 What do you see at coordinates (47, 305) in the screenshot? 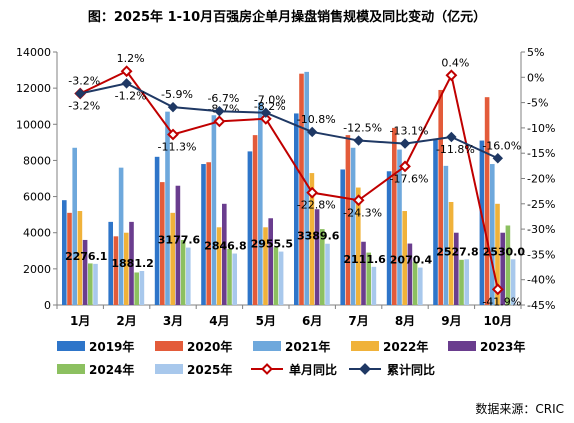
I see `left-tick-label: 0` at bounding box center [47, 305].